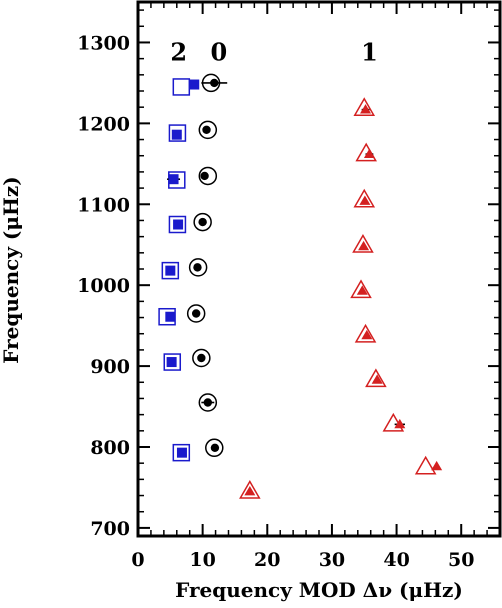  Describe the element at coordinates (11, 269) in the screenshot. I see `y-axis-title: Frequency (μHz)` at that location.